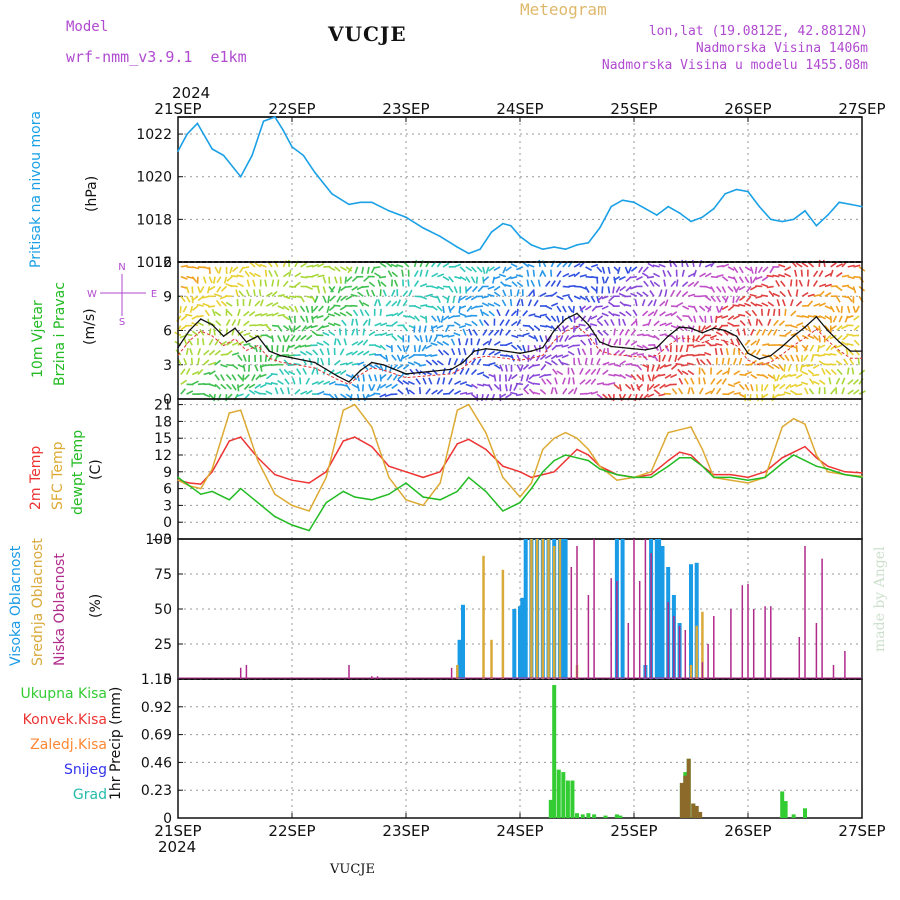  Describe the element at coordinates (85, 770) in the screenshot. I see `legend-snijeg: Snijeg` at that location.